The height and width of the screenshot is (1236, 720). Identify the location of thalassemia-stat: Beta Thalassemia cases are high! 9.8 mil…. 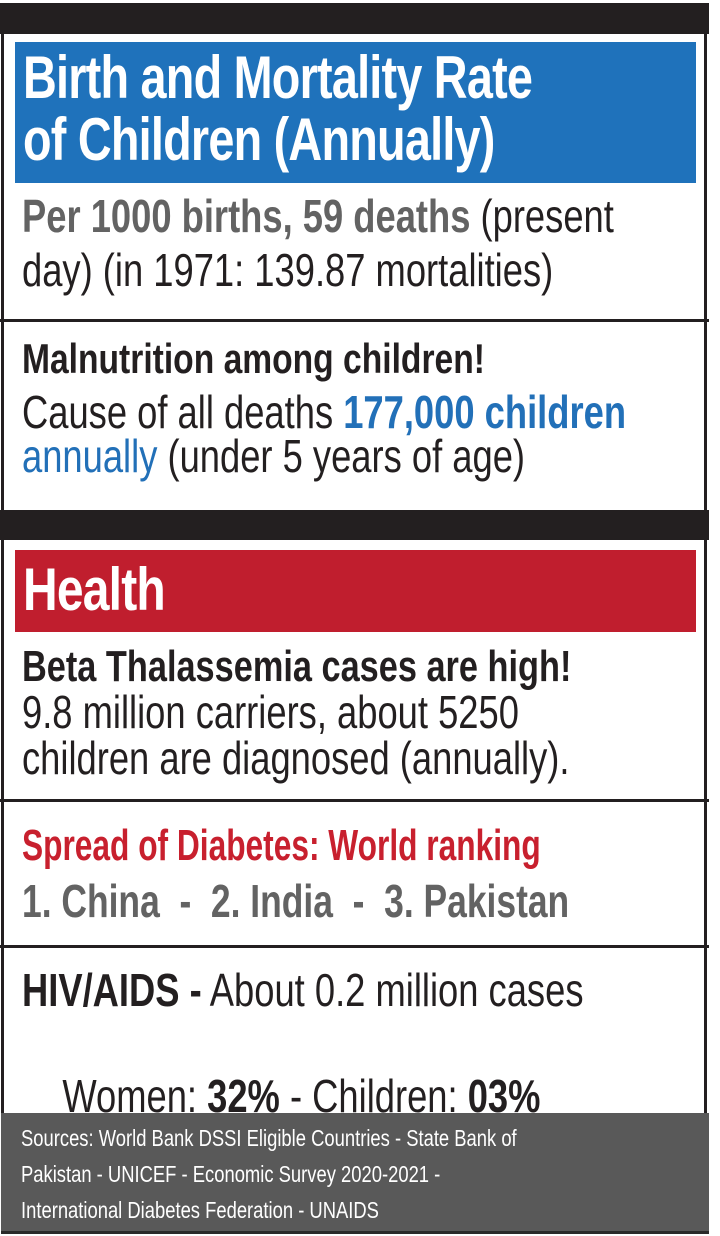
(362, 713).